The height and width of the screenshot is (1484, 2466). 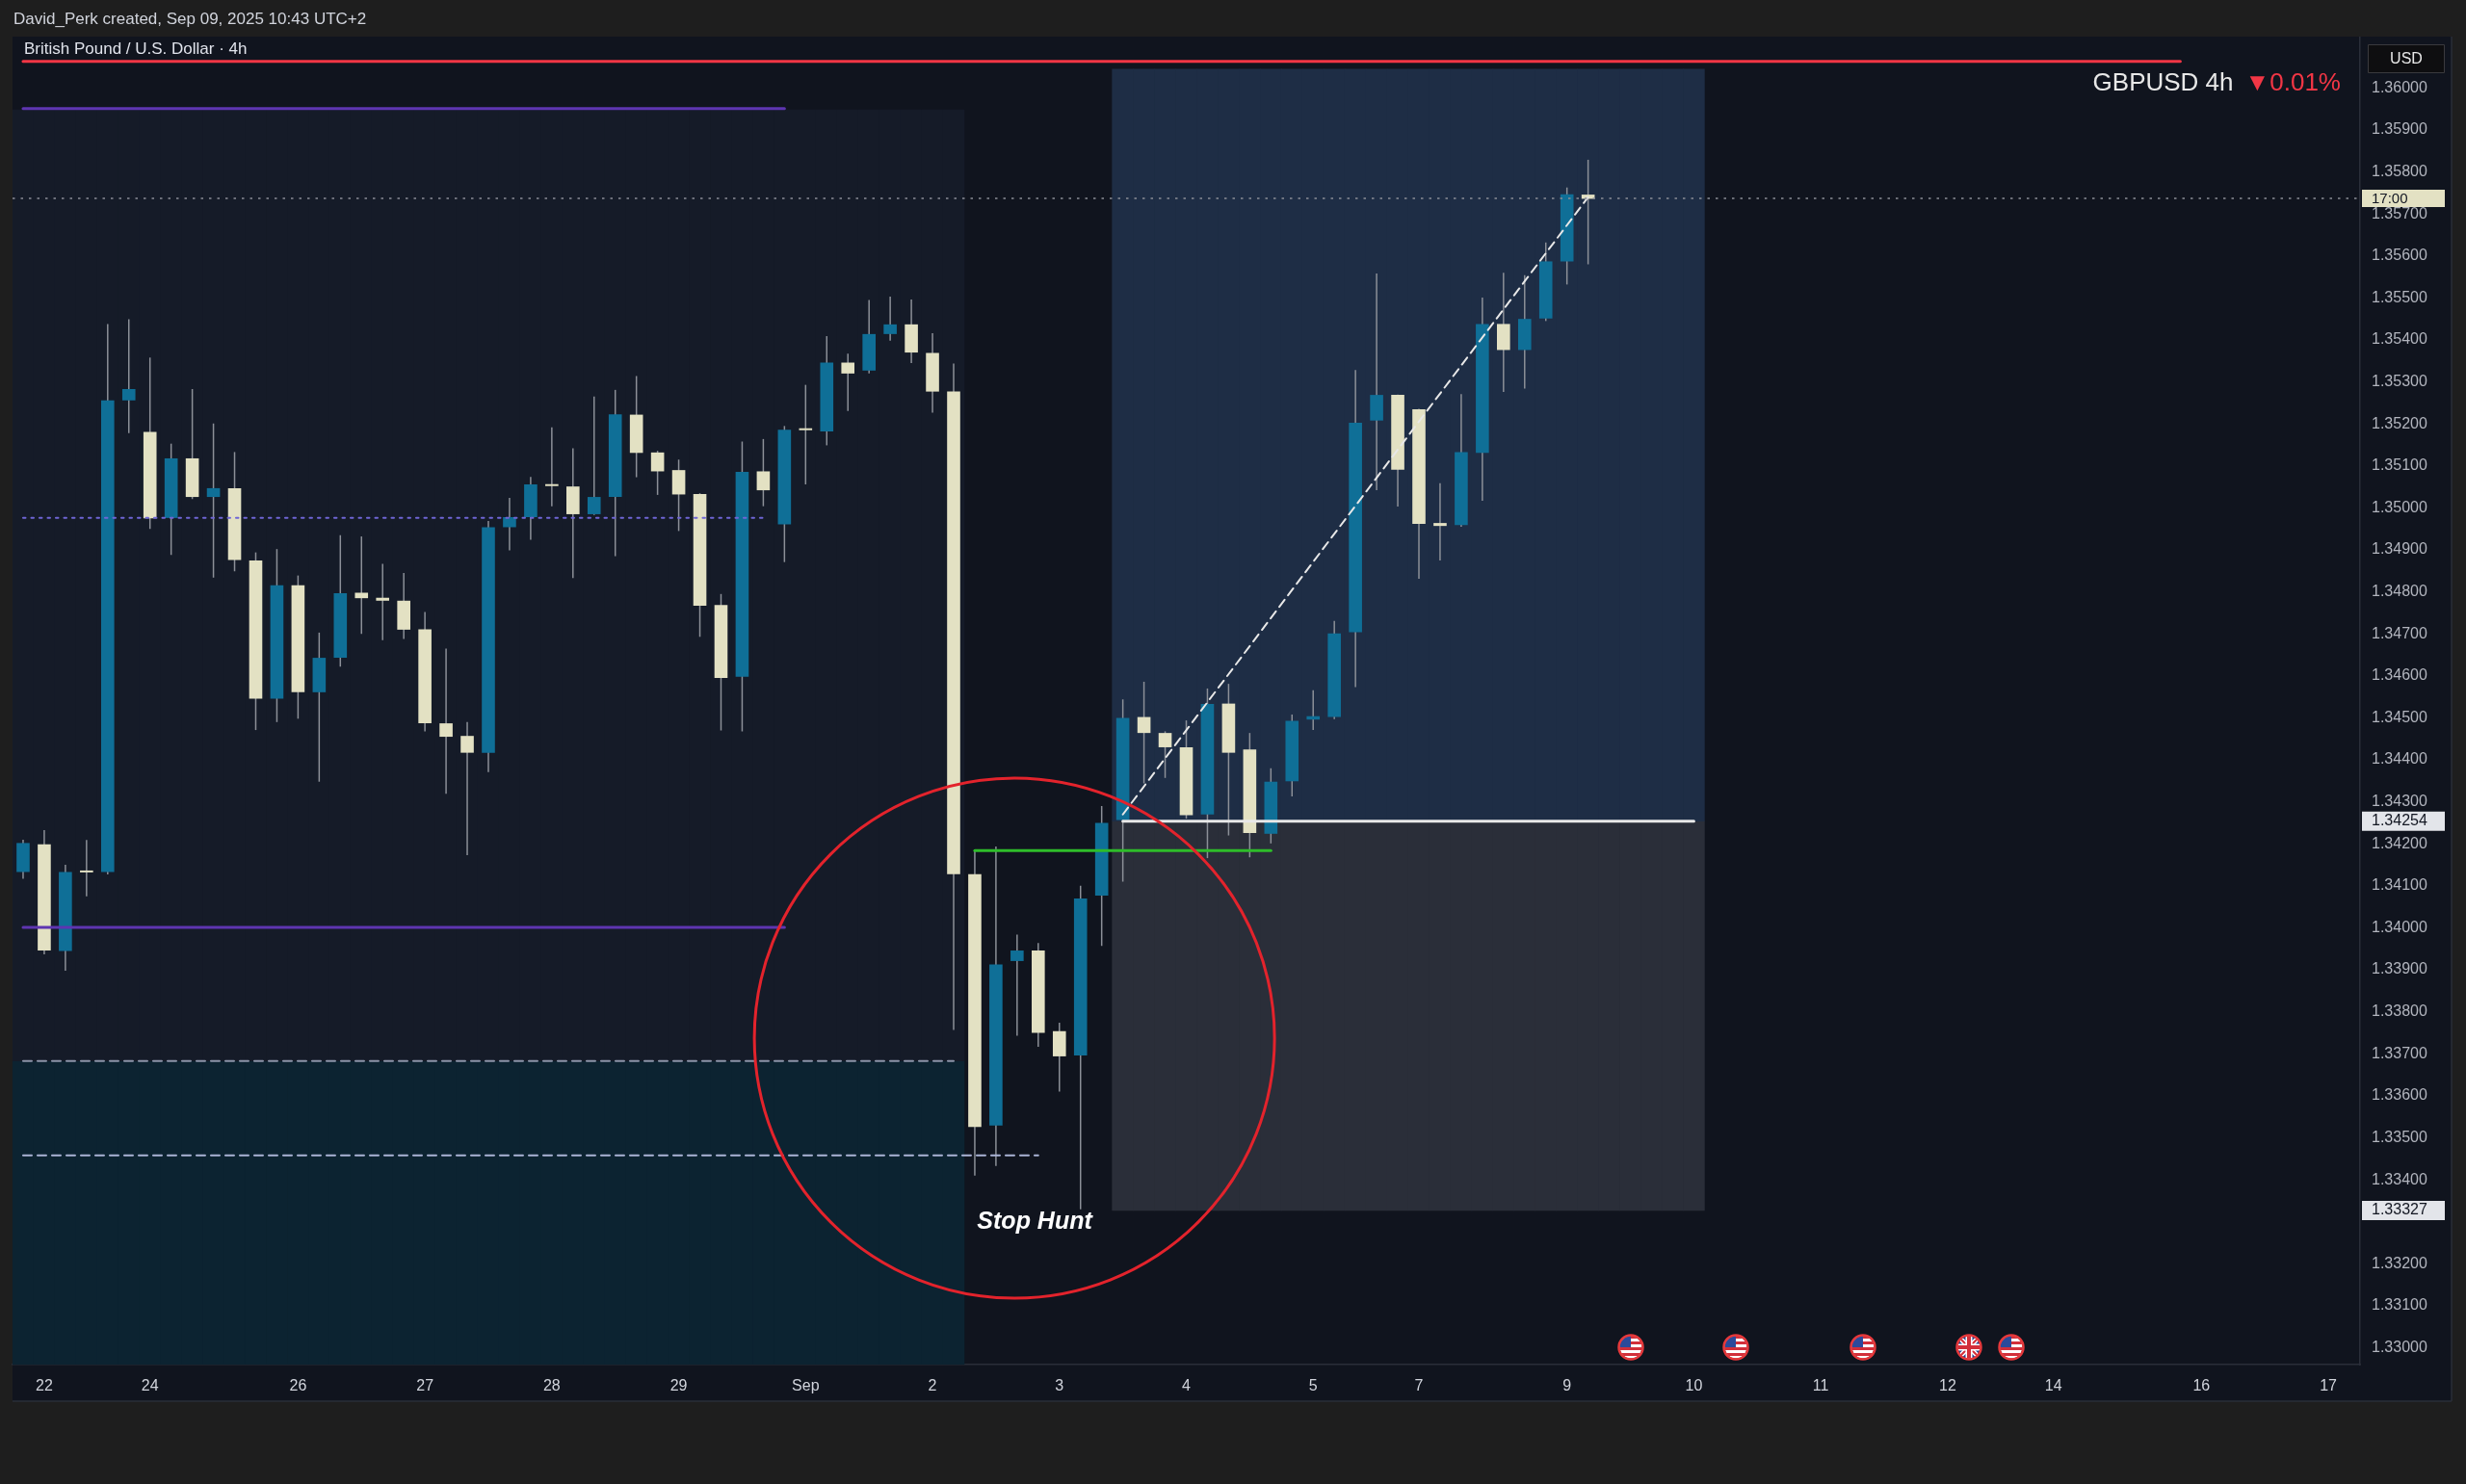 What do you see at coordinates (2399, 87) in the screenshot?
I see `y-tick-label: 1.36000` at bounding box center [2399, 87].